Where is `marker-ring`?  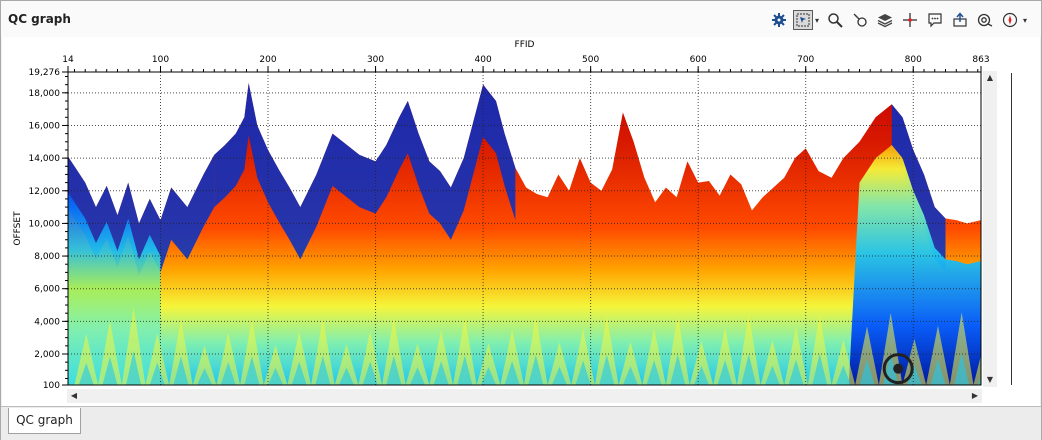
marker-ring is located at coordinates (898, 369).